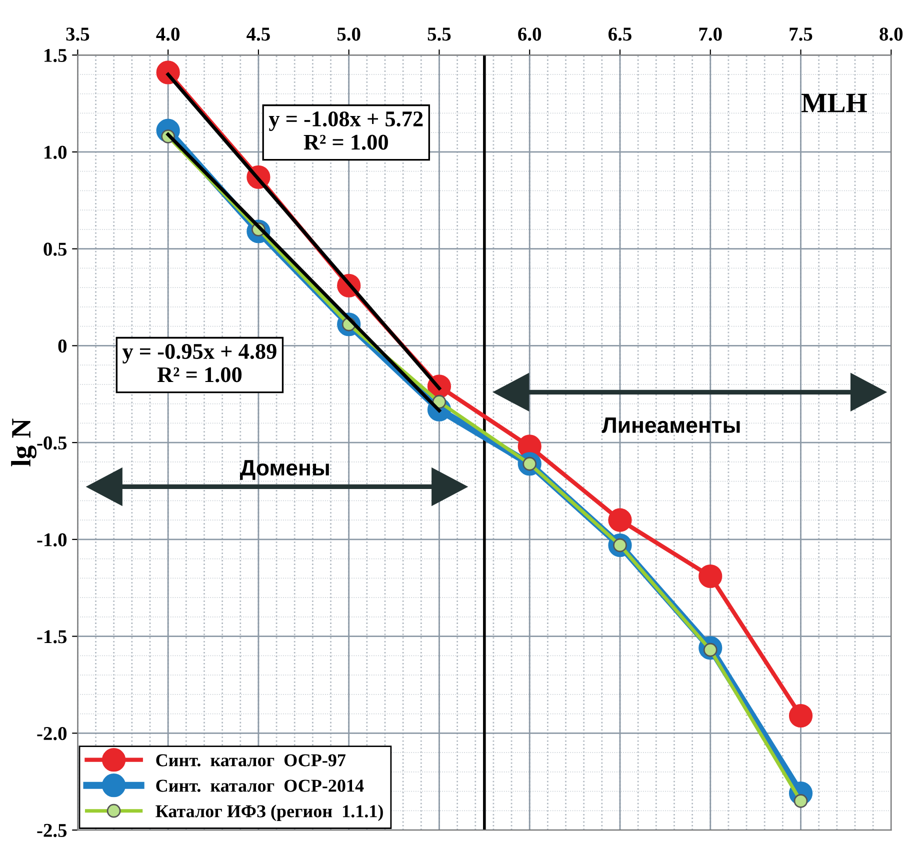 This screenshot has height=847, width=914. What do you see at coordinates (168, 34) in the screenshot?
I see `x-tick-label: 4.0` at bounding box center [168, 34].